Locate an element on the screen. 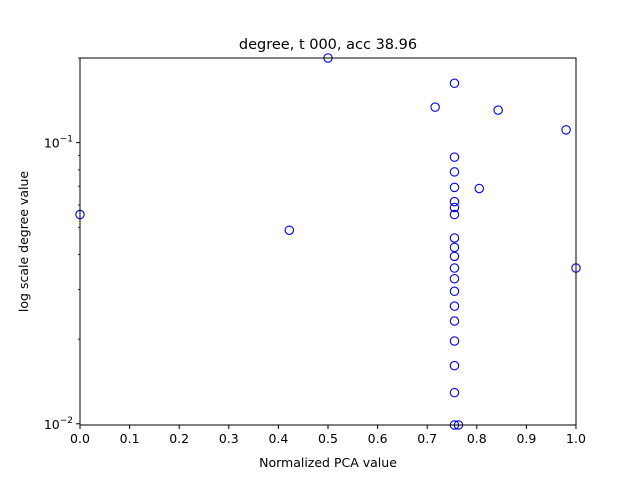 The height and width of the screenshot is (480, 640). x-tick-label: 0.4 is located at coordinates (278, 438).